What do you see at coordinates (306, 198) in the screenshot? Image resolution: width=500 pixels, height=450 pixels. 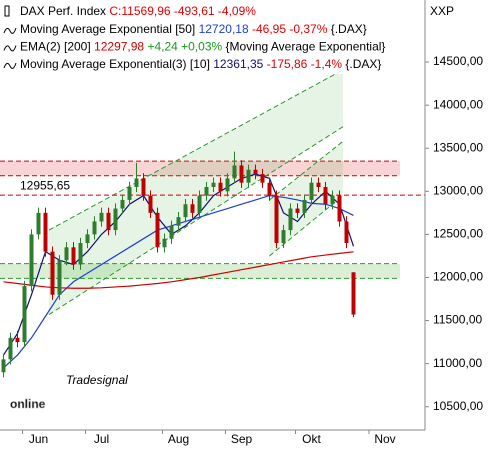 I see `channel-area` at bounding box center [306, 198].